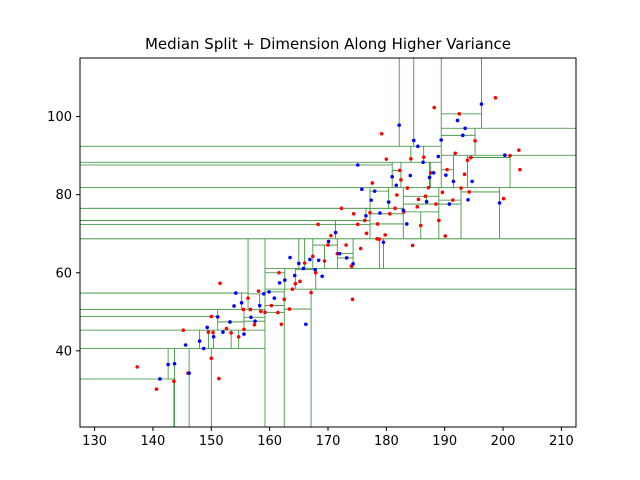  What do you see at coordinates (503, 441) in the screenshot?
I see `x-tick-label: 200` at bounding box center [503, 441].